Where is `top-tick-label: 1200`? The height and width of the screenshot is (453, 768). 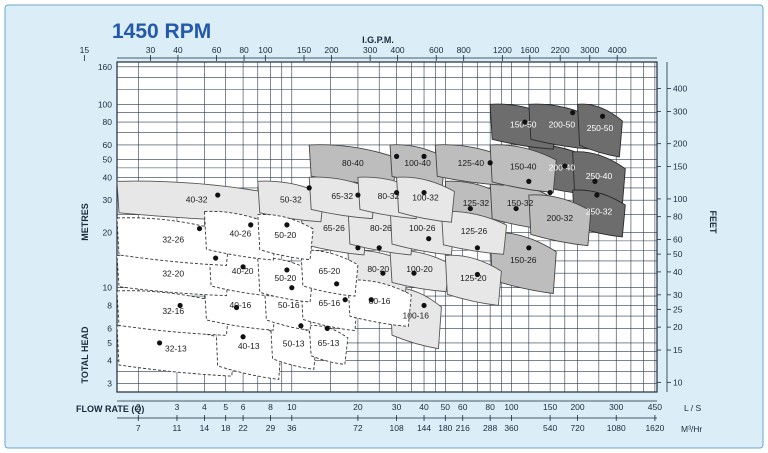 top-tick-label: 1200 is located at coordinates (502, 50).